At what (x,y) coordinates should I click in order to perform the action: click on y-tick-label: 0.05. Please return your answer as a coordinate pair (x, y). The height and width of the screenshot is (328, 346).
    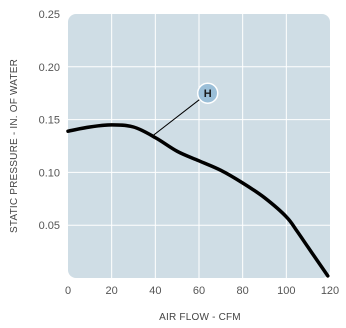
    Looking at the image, I should click on (49, 226).